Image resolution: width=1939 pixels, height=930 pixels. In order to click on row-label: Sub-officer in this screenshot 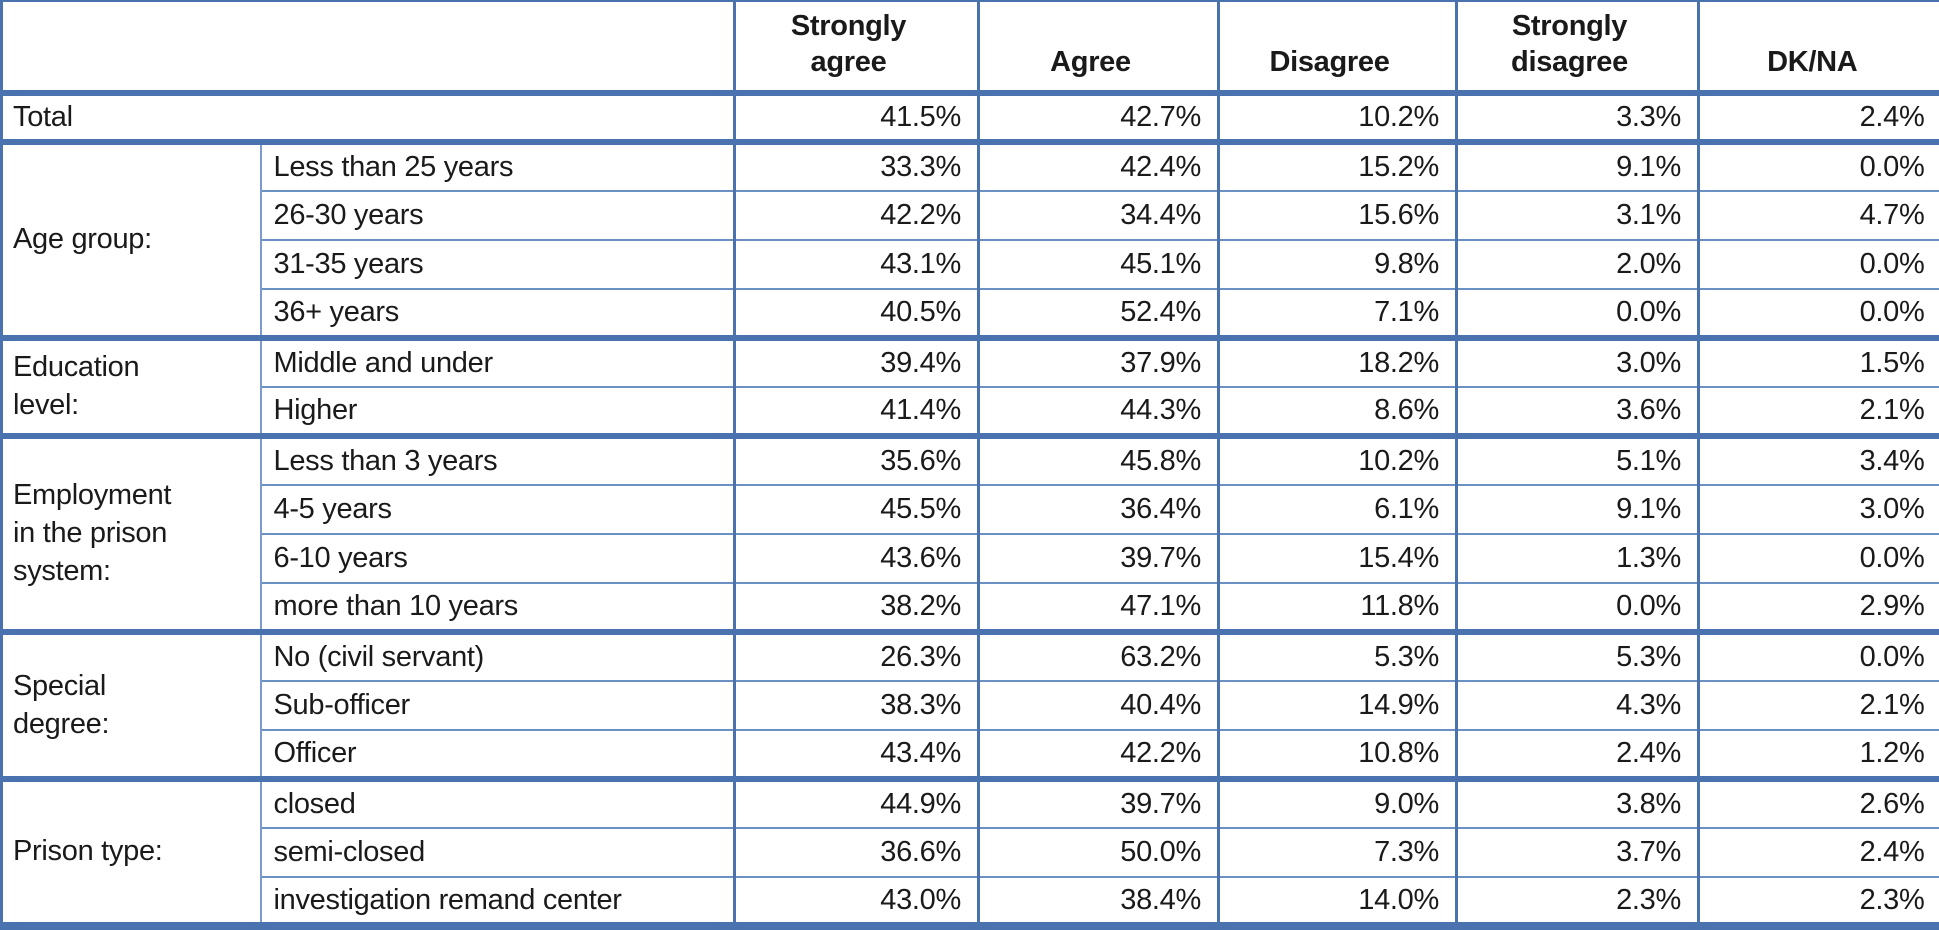, I will do `click(498, 705)`.